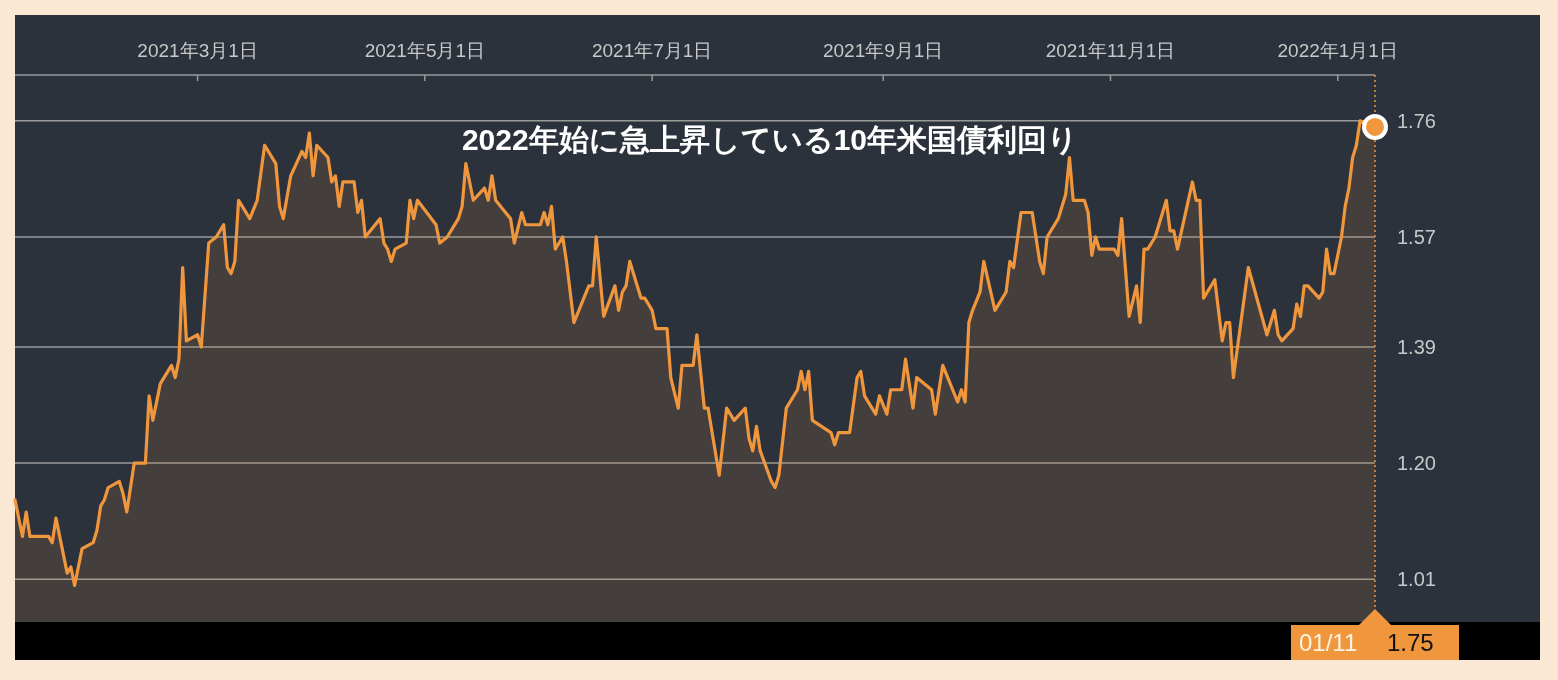 Image resolution: width=1558 pixels, height=680 pixels. Describe the element at coordinates (197, 50) in the screenshot. I see `x-tick-label: 2021年3月1日` at that location.